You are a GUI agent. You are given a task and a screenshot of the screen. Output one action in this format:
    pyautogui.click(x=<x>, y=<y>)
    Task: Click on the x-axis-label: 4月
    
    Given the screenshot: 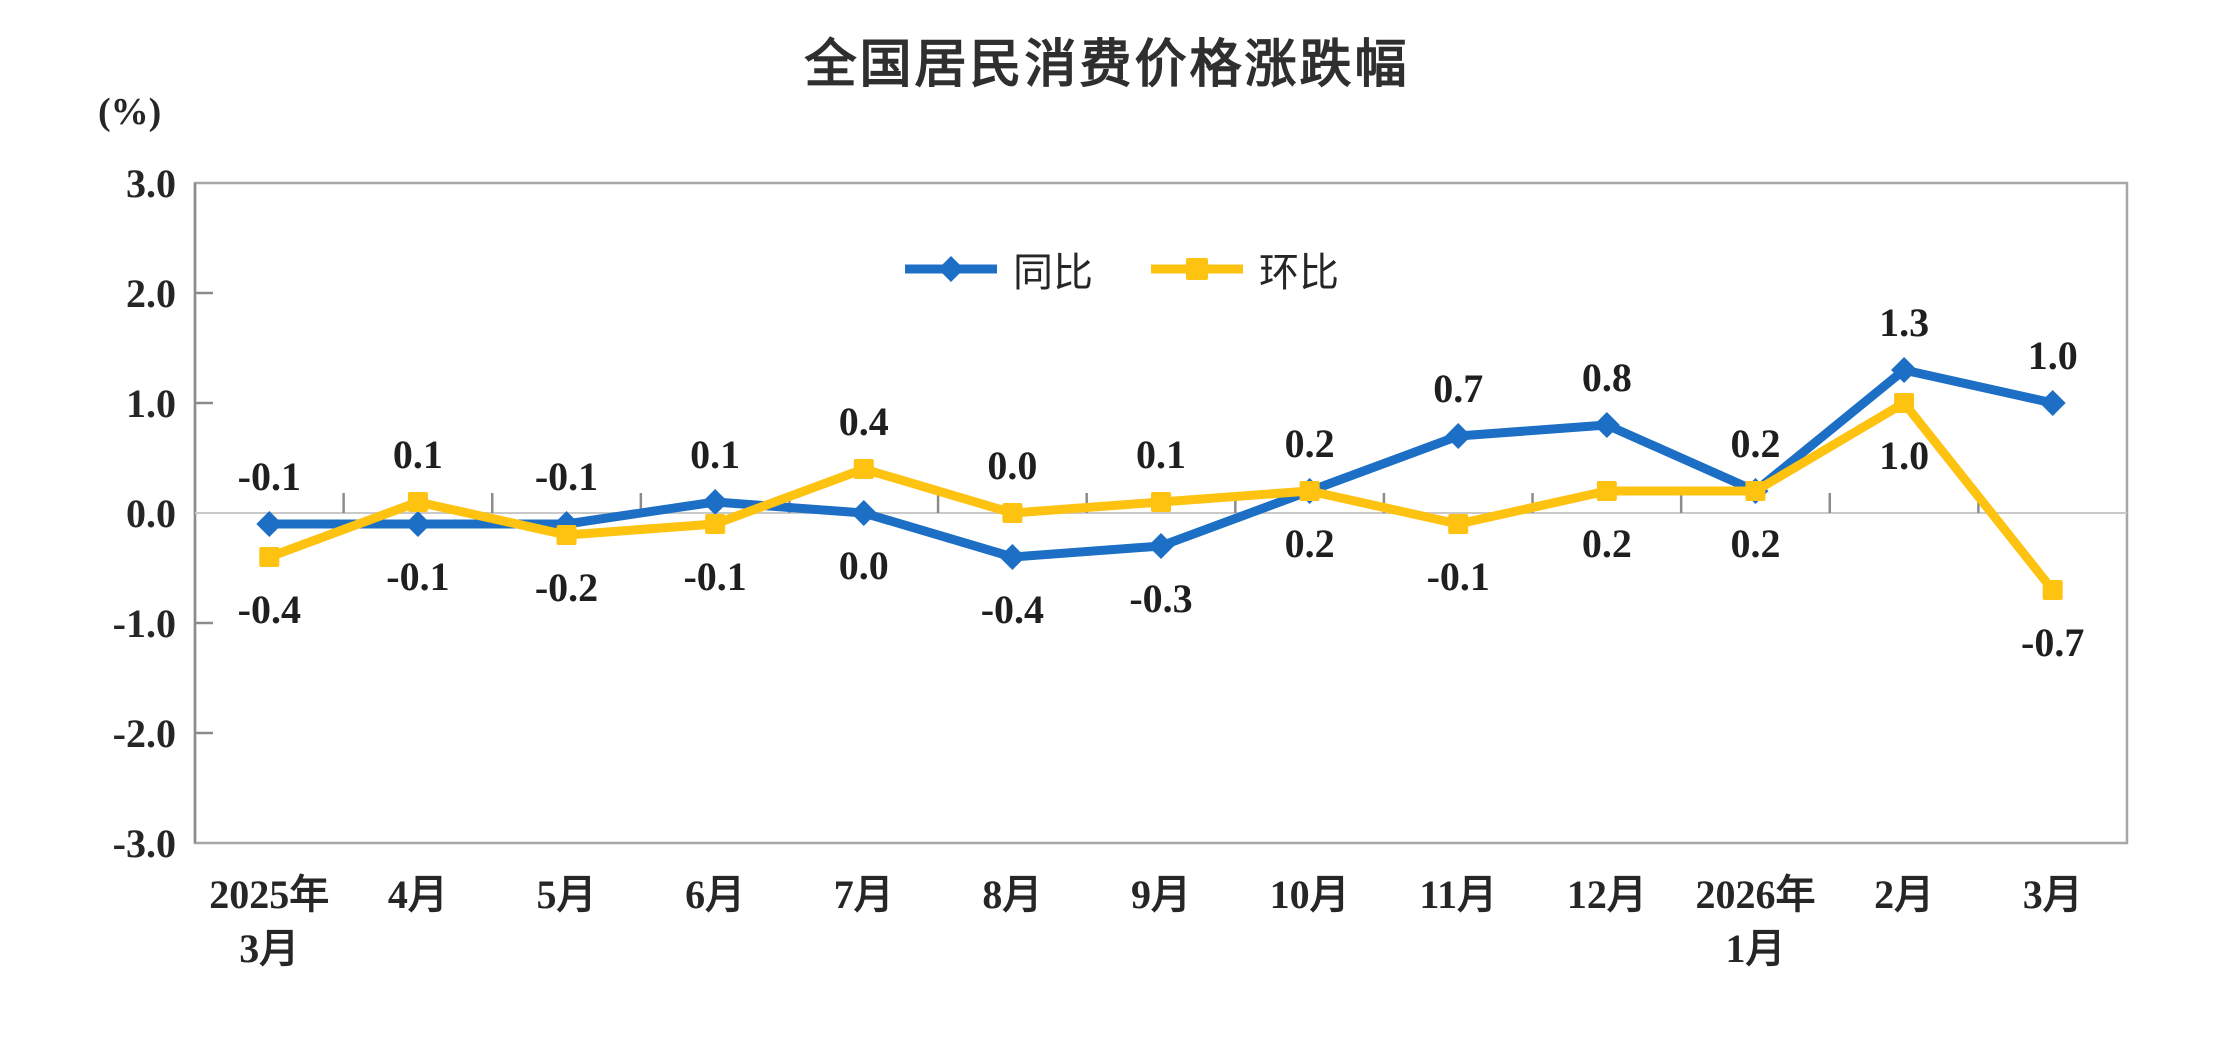 What is the action you would take?
    pyautogui.click(x=418, y=894)
    